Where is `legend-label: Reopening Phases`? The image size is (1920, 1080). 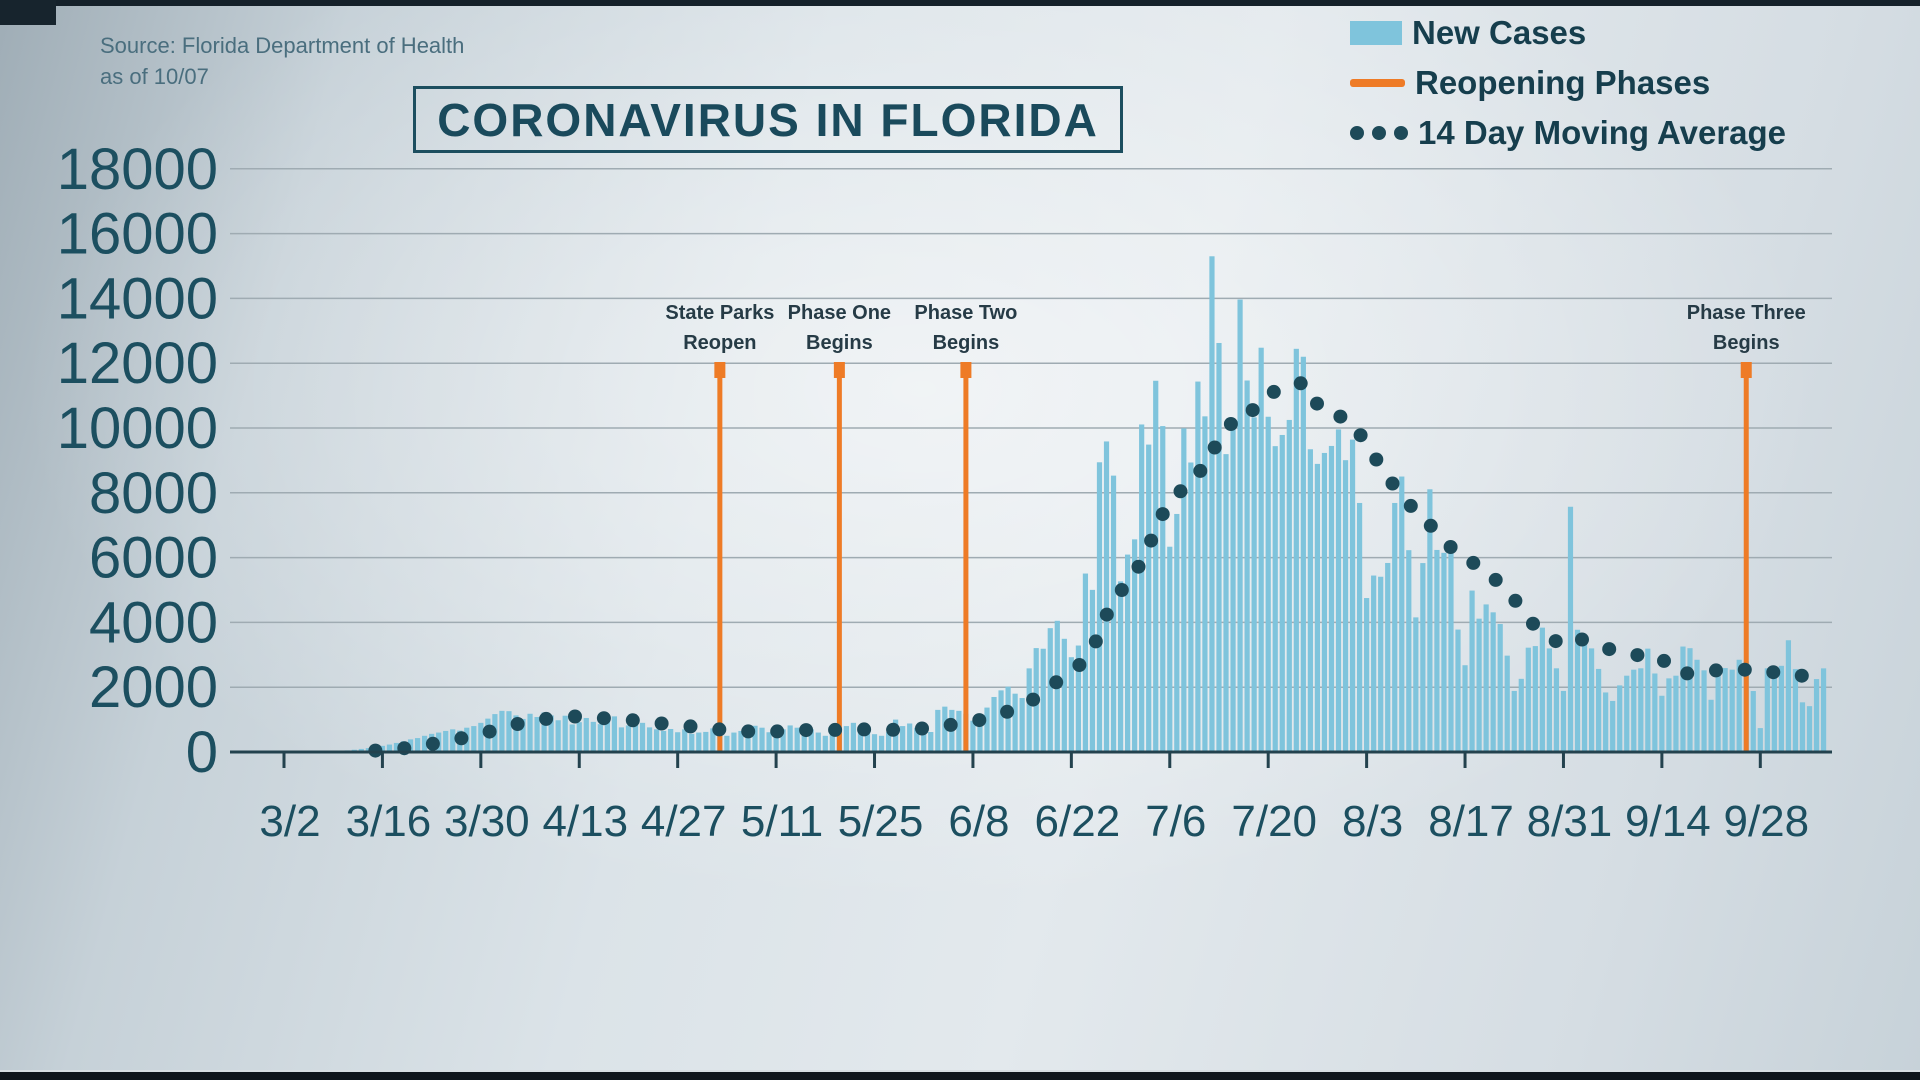
legend-label: Reopening Phases is located at coordinates (1563, 82).